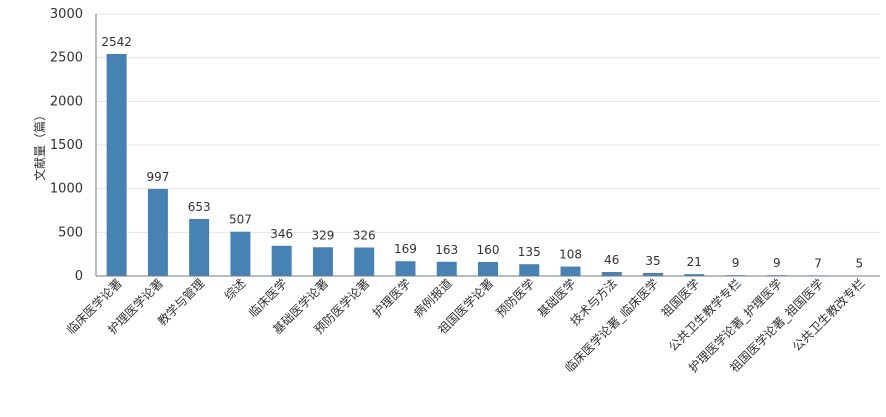  Describe the element at coordinates (39, 145) in the screenshot. I see `y-axis-label: 文献量（篇）` at that location.